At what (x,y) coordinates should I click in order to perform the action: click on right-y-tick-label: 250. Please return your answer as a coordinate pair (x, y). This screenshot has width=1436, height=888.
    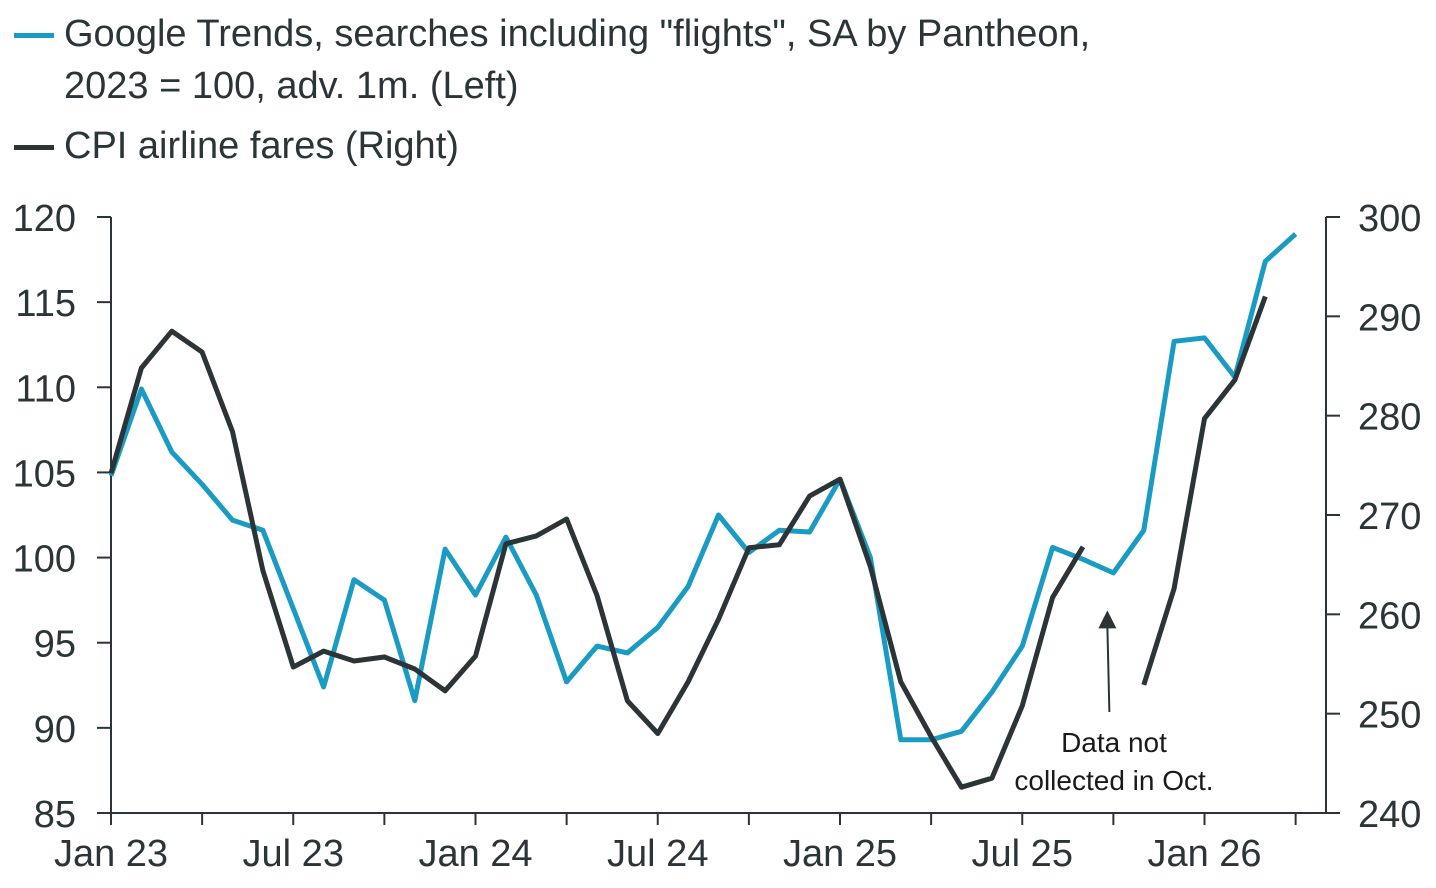
    Looking at the image, I should click on (1389, 716).